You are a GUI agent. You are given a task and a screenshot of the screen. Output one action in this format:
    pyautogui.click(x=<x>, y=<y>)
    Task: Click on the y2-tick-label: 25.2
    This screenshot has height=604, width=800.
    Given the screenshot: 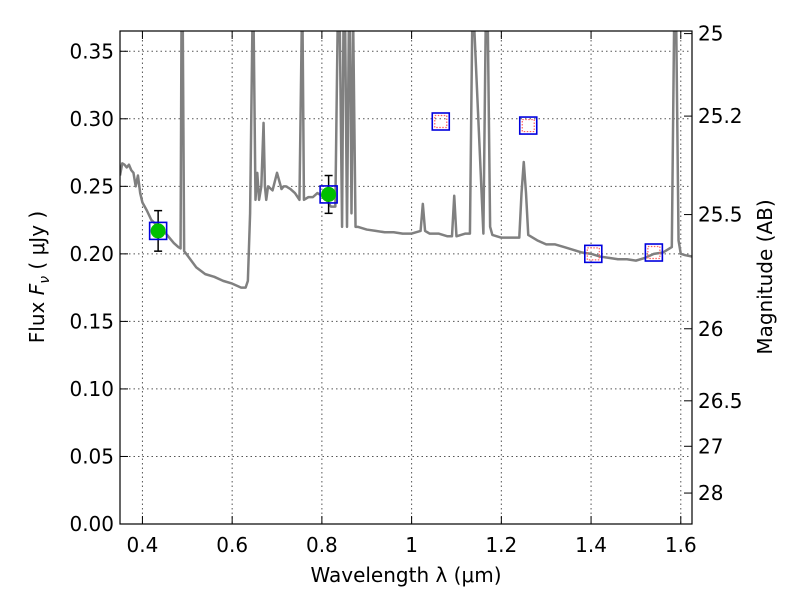 What is the action you would take?
    pyautogui.click(x=720, y=116)
    